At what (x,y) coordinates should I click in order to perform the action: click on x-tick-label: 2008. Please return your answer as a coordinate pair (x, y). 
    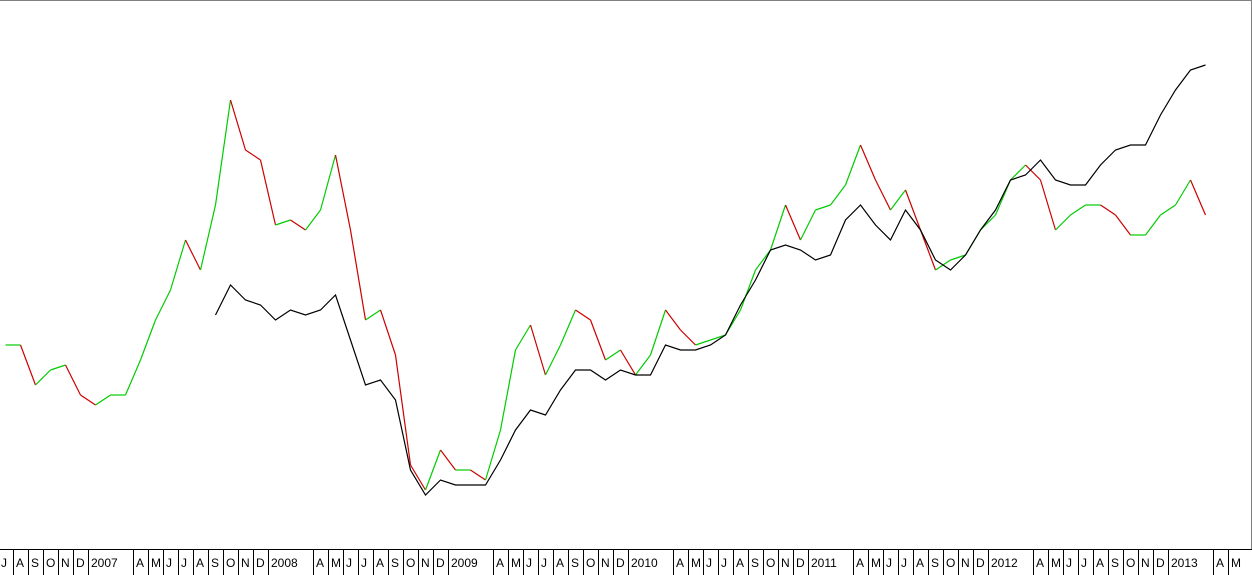
    Looking at the image, I should click on (284, 563).